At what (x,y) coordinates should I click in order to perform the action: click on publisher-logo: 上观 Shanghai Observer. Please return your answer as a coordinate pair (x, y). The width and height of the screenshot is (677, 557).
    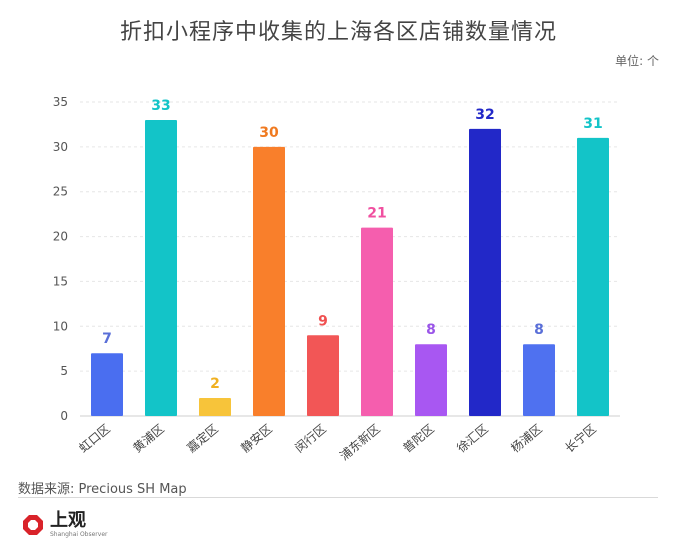
    Looking at the image, I should click on (64, 525).